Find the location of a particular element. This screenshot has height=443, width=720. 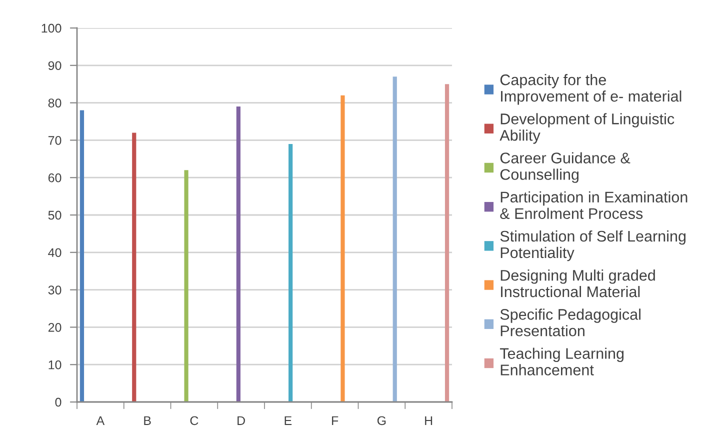

y-tick-label: 70 is located at coordinates (55, 140).